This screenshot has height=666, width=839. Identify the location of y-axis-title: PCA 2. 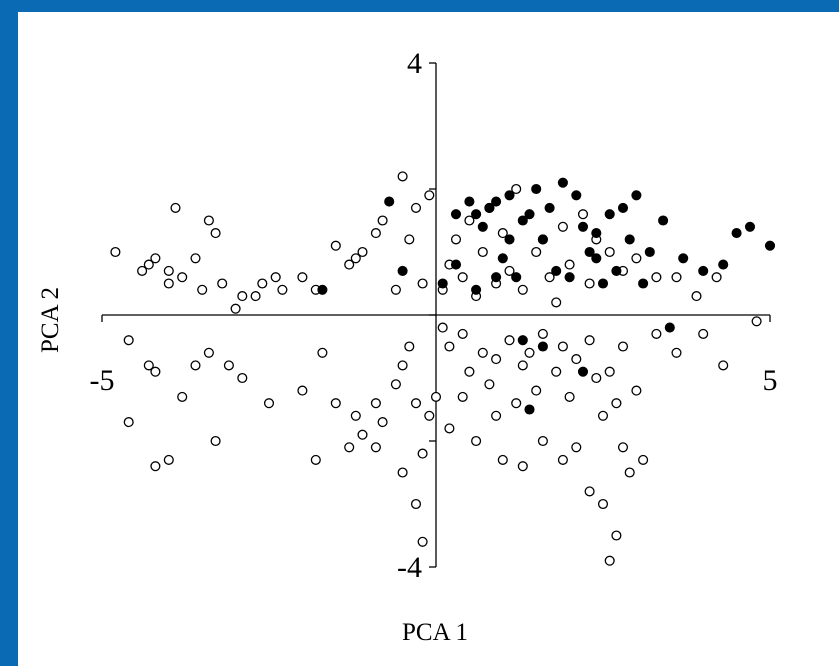
(50, 320).